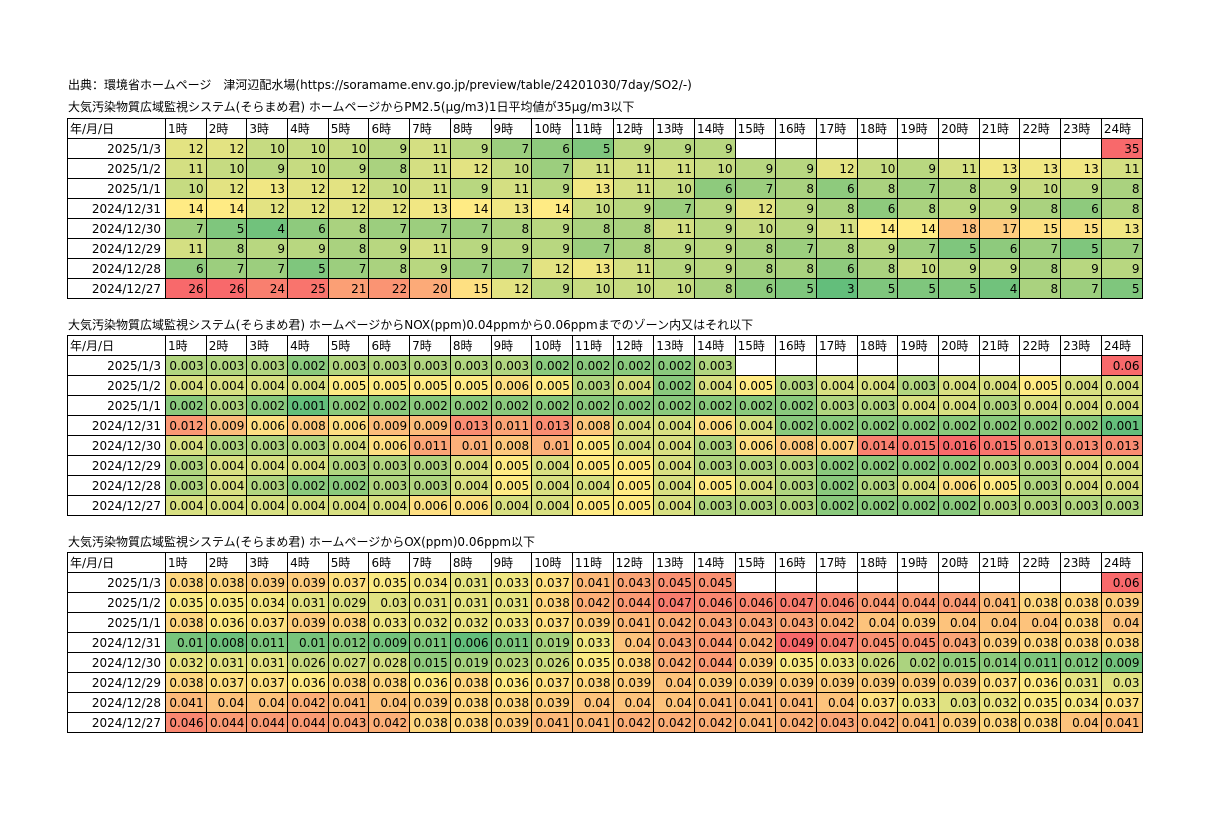 The width and height of the screenshot is (1228, 826). I want to click on hour-header: 14時, so click(714, 128).